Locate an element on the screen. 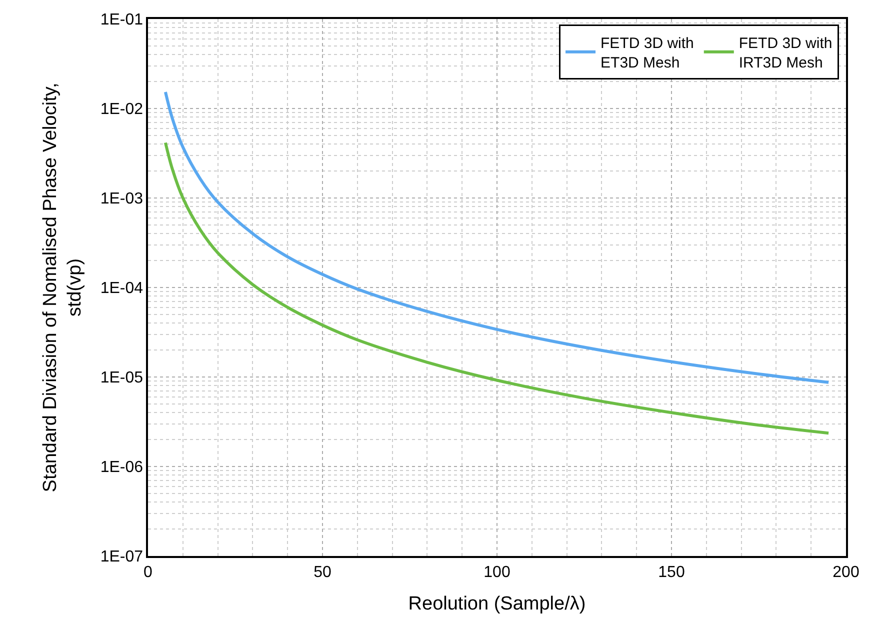 Image resolution: width=871 pixels, height=630 pixels. x-tick-label: 50 is located at coordinates (323, 572).